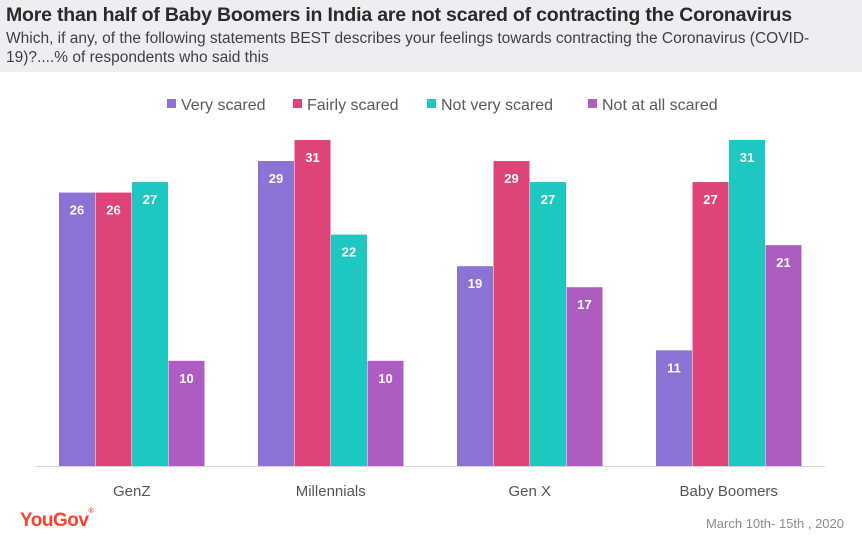 This screenshot has height=538, width=862. What do you see at coordinates (132, 491) in the screenshot?
I see `x-tick-label: GenZ` at bounding box center [132, 491].